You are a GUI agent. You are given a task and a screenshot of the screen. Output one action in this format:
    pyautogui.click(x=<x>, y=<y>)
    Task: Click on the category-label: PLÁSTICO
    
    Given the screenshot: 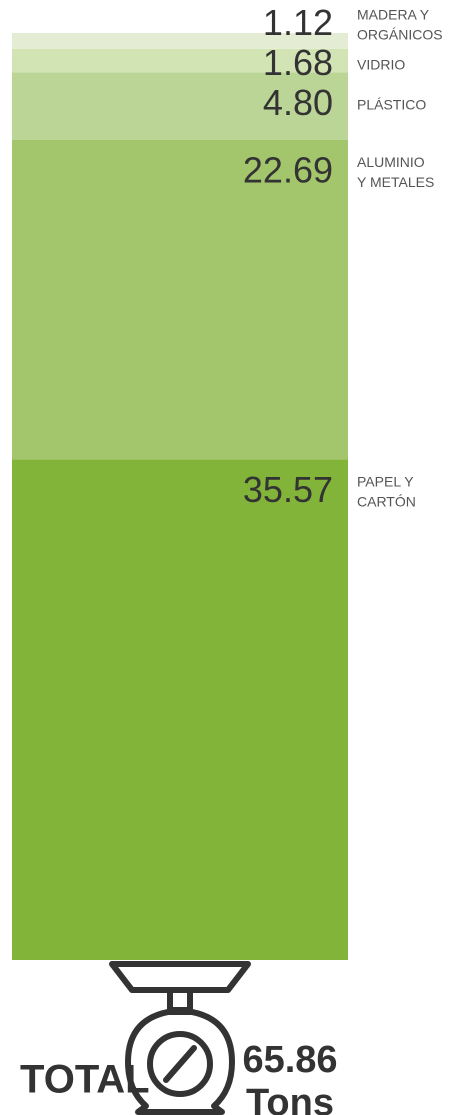 What is the action you would take?
    pyautogui.click(x=391, y=104)
    